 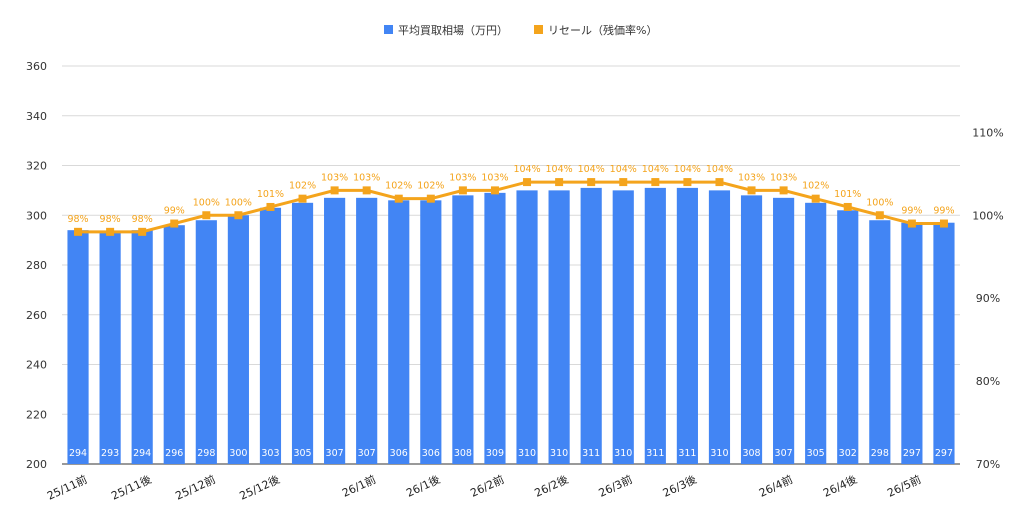 What do you see at coordinates (453, 30) in the screenshot?
I see `legend-label-bar: 平均買取相場（万円）` at bounding box center [453, 30].